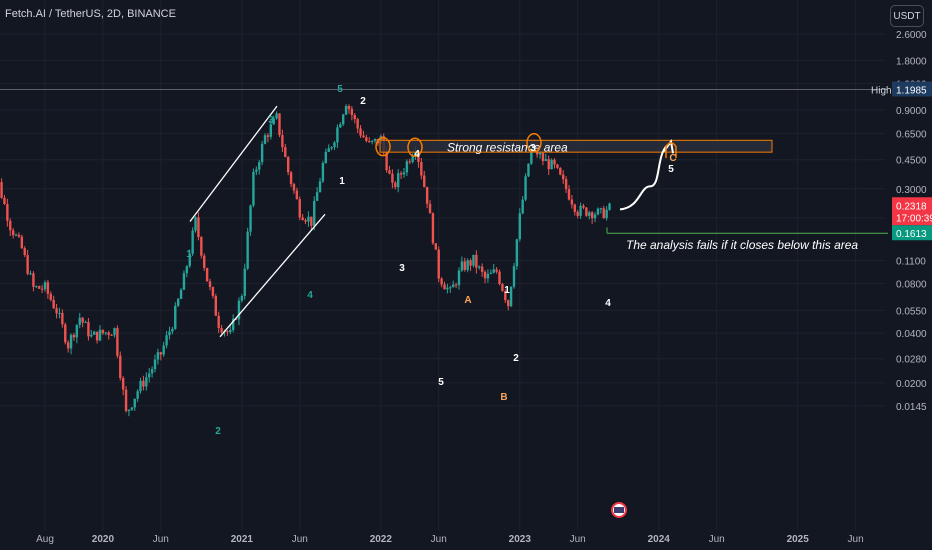  I want to click on price-value: 0.2318, so click(911, 206).